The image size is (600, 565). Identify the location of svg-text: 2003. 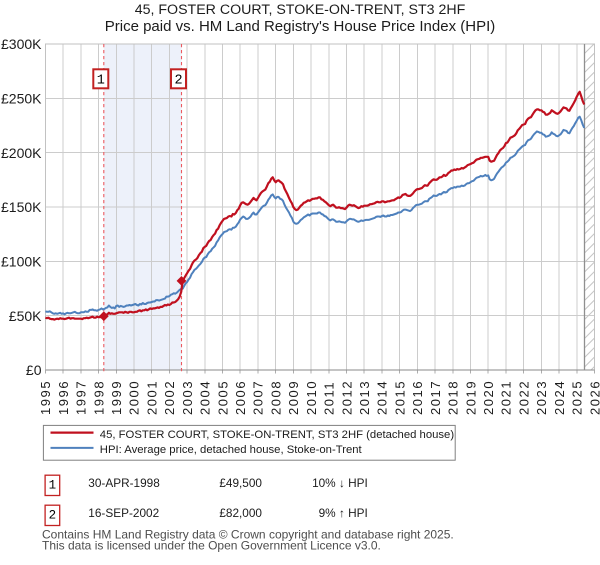
(187, 397).